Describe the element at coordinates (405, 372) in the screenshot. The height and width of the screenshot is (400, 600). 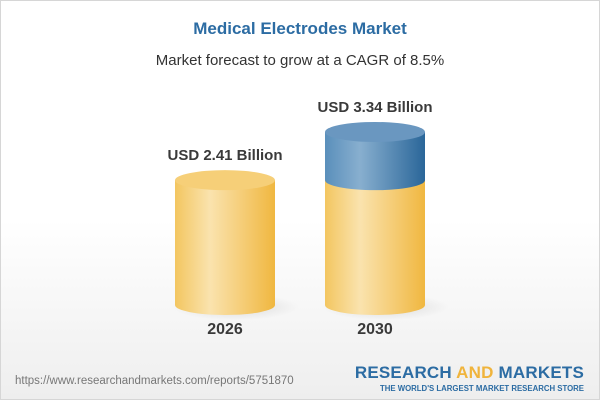
I see `logo-text: RESEARCH` at that location.